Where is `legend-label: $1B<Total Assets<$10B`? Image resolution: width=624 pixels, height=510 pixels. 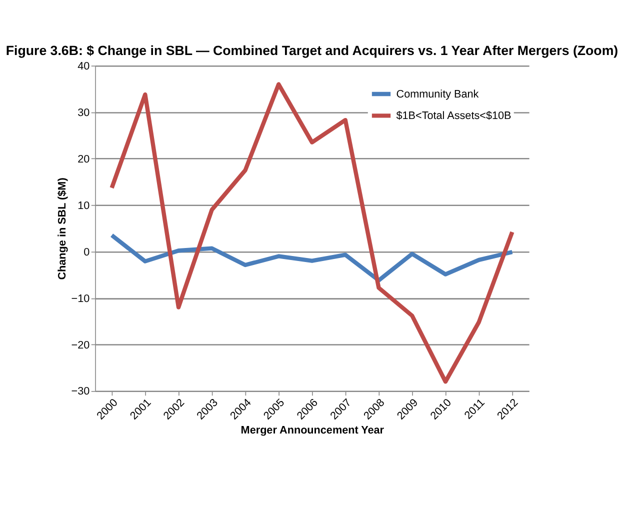 legend-label: $1B<Total Assets<$10B is located at coordinates (454, 116).